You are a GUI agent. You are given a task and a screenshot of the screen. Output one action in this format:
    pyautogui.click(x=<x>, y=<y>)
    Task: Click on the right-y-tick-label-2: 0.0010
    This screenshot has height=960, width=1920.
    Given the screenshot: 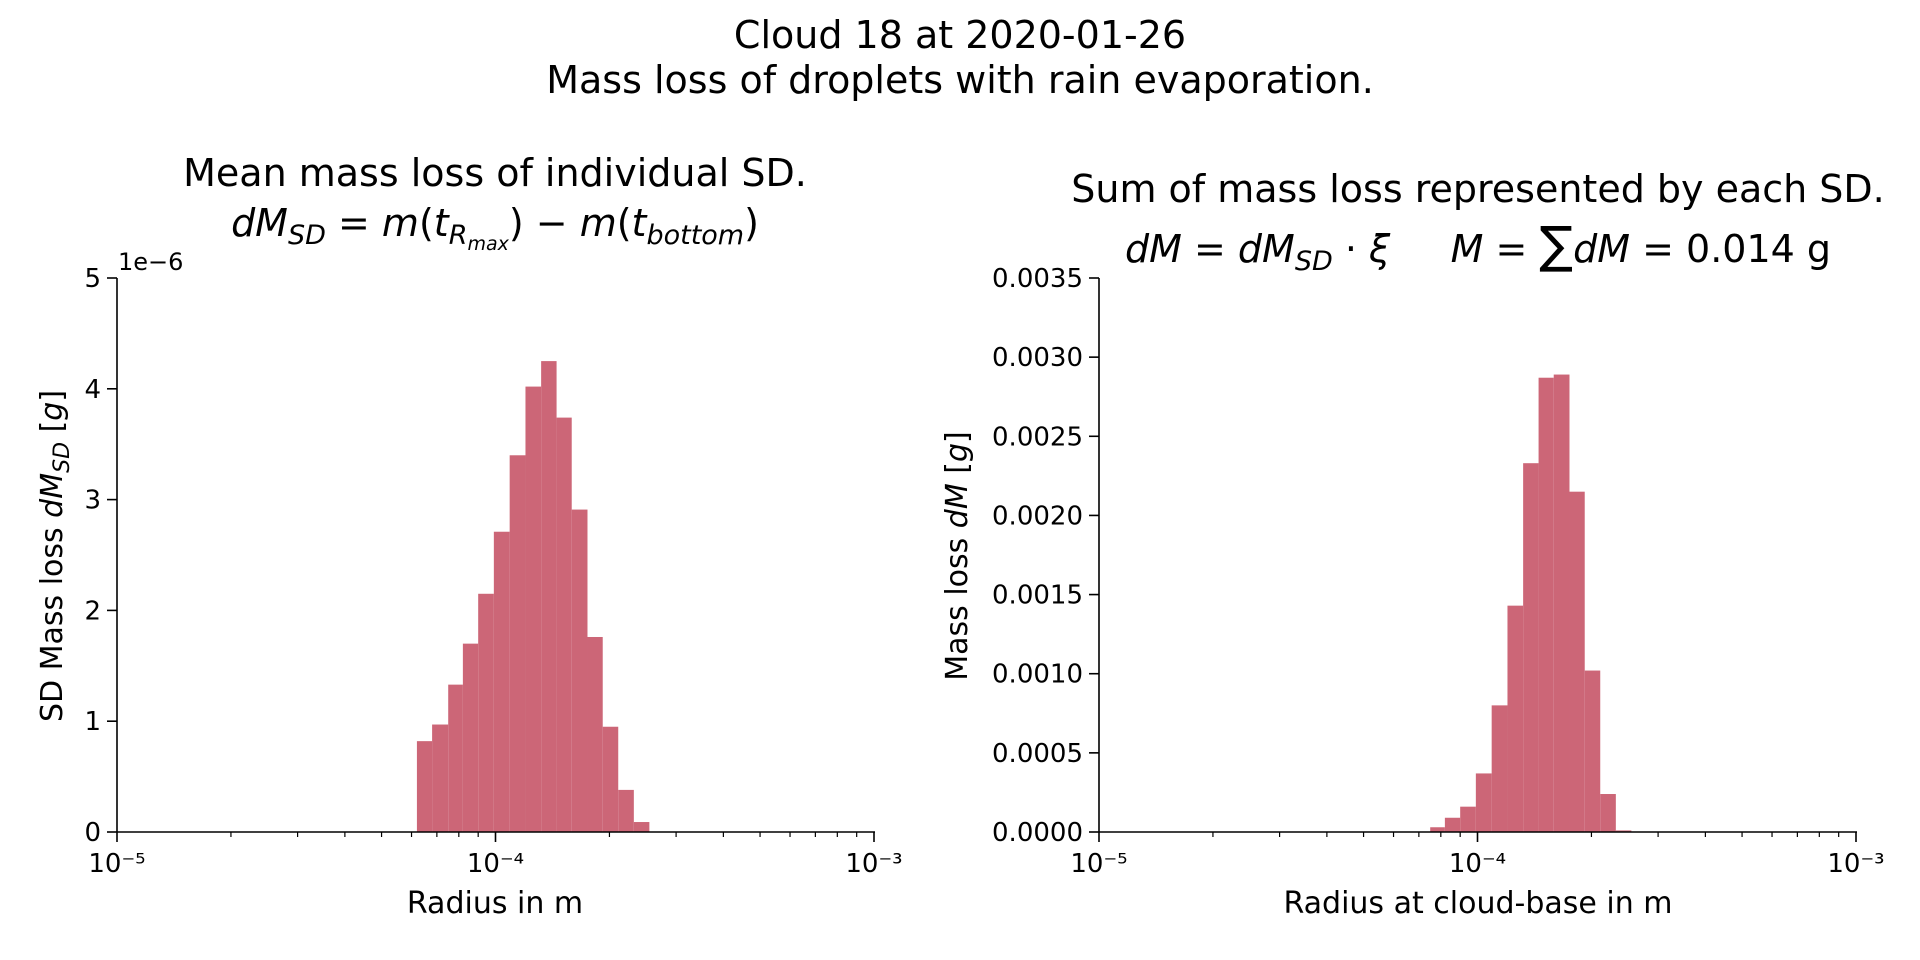 What is the action you would take?
    pyautogui.click(x=1037, y=675)
    